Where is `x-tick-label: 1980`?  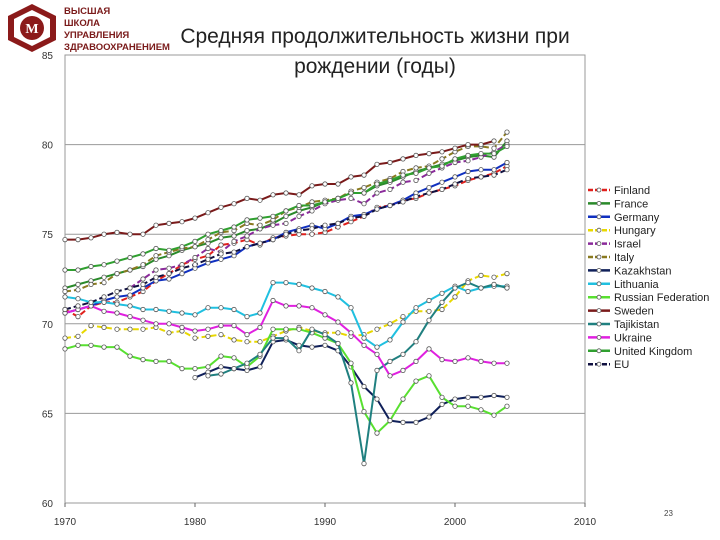 x-tick-label: 1980 is located at coordinates (195, 522).